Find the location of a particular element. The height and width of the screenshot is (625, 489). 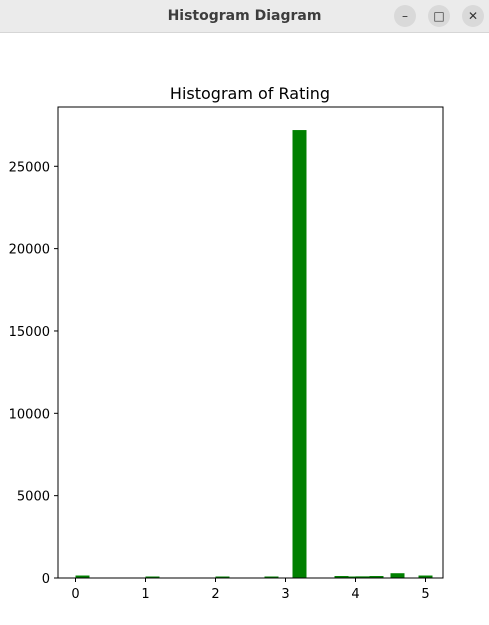

y-axis-ticks: 0 5000 10000 15000 20000 25000 is located at coordinates (33, 373).